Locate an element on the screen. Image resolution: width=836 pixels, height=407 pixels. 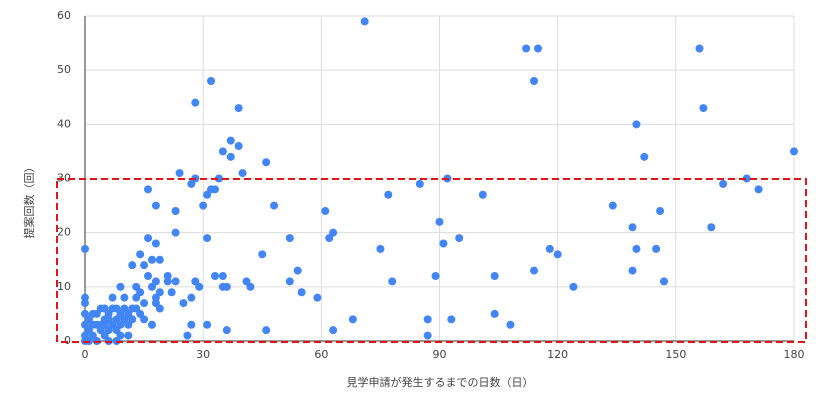
x-tick-label: 180 is located at coordinates (794, 354).